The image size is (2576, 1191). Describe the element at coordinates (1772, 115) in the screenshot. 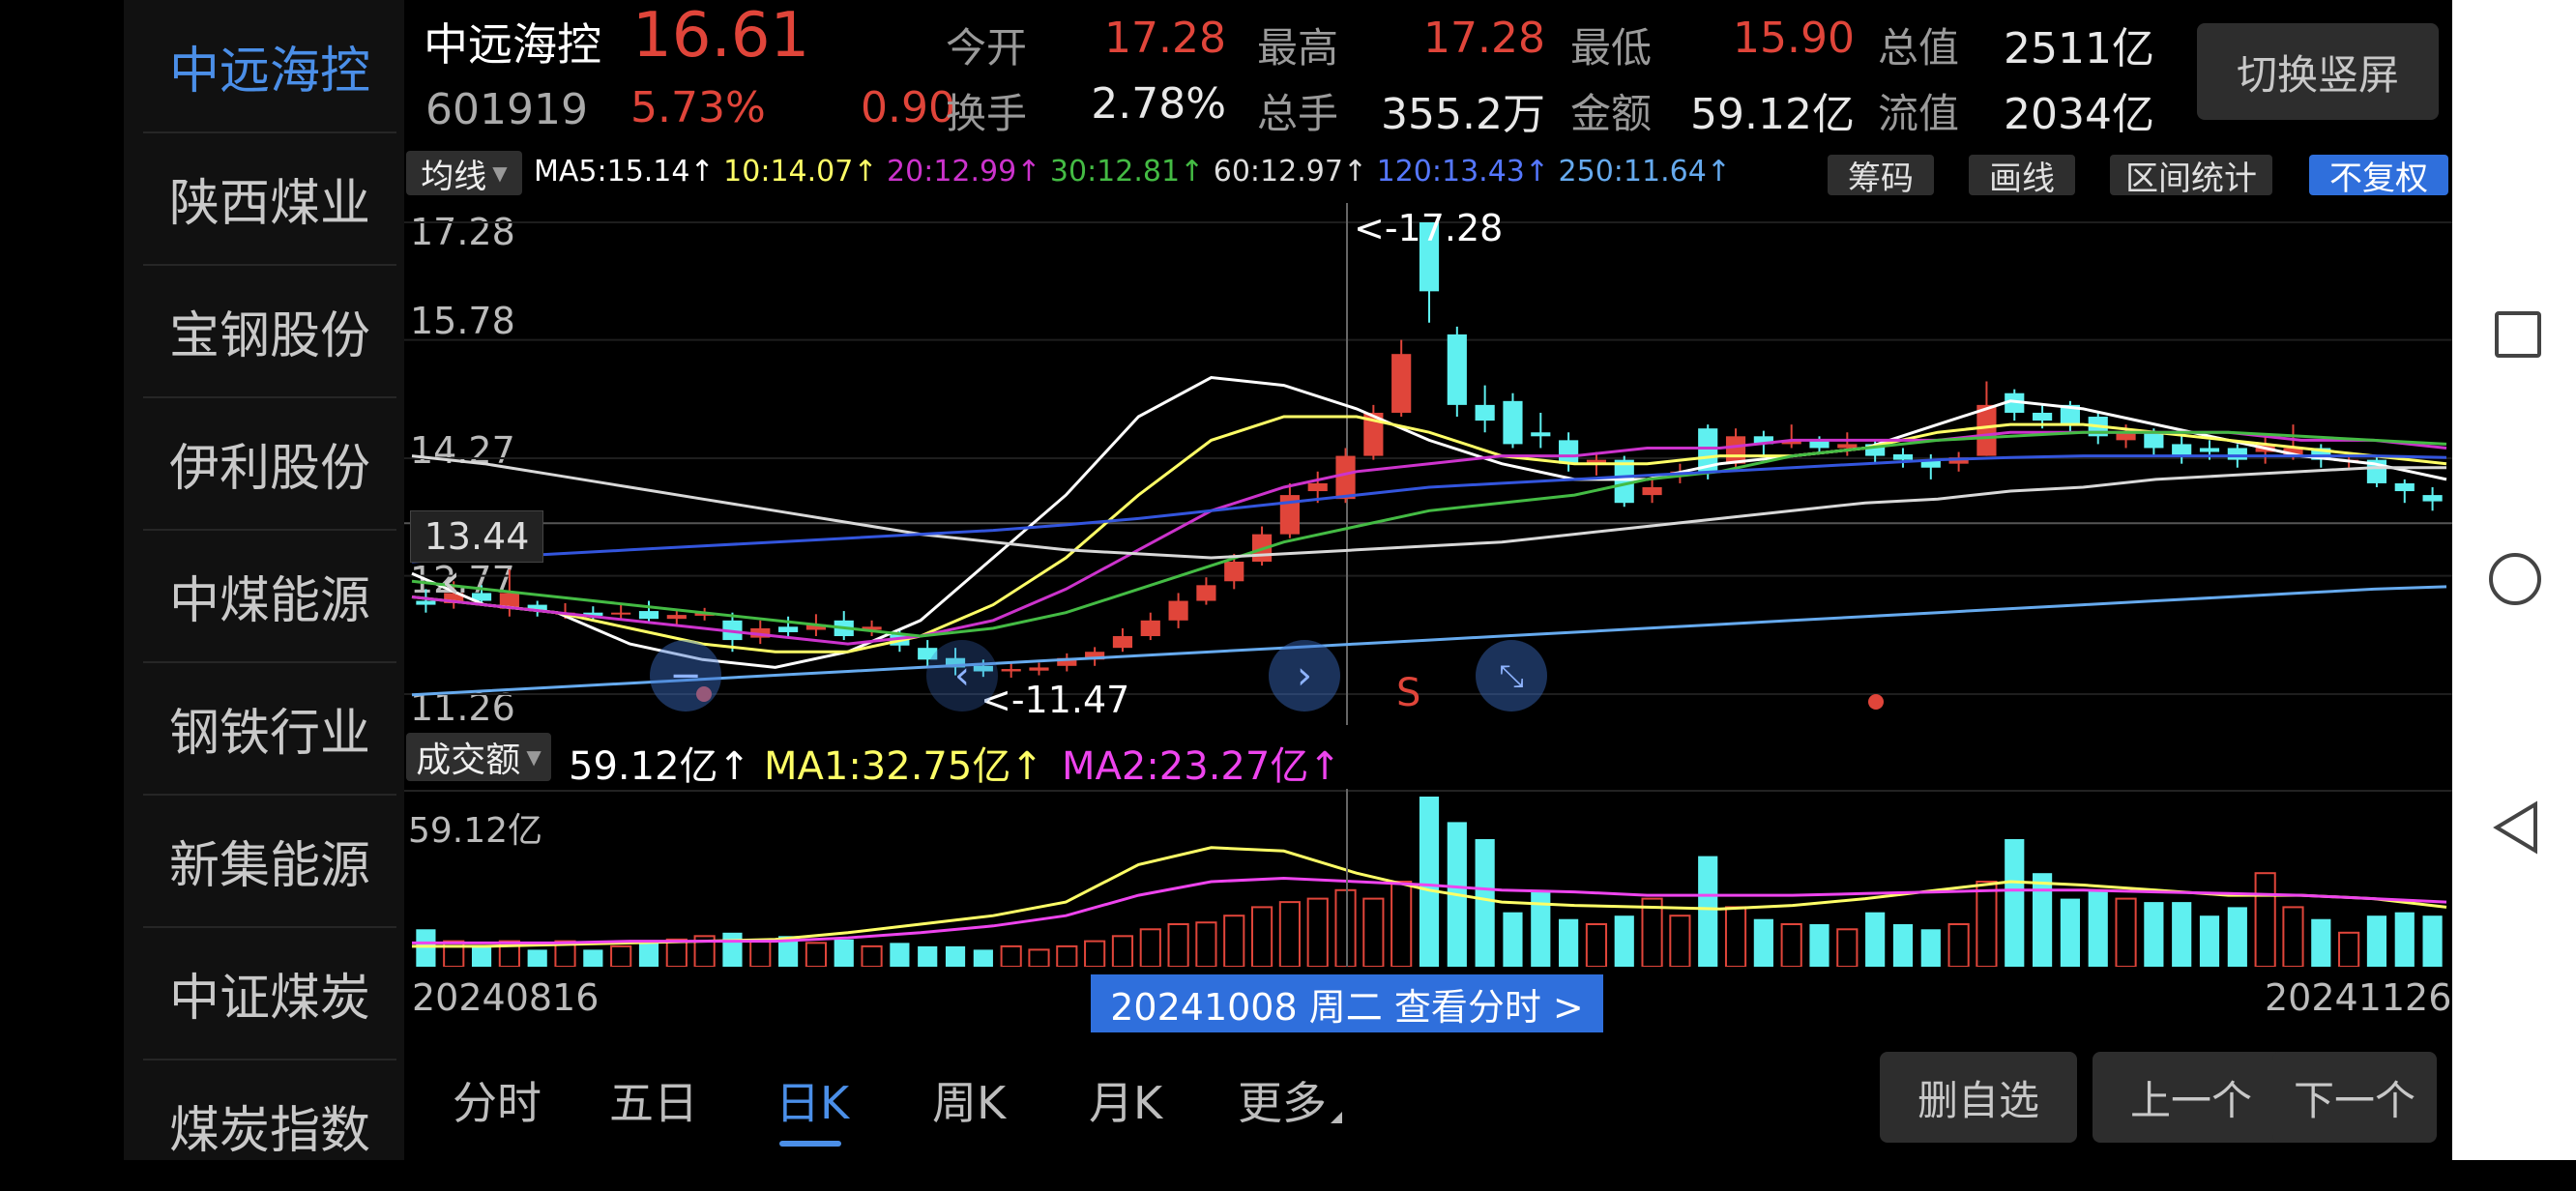

I see `amount-value: 59.12亿` at that location.